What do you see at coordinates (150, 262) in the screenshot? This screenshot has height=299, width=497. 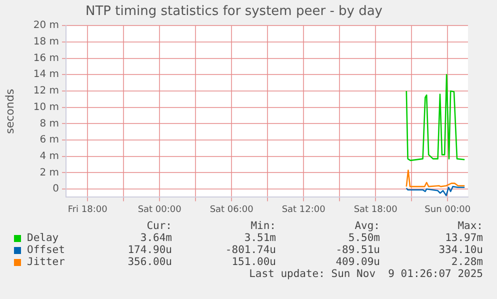 I see `text: 356.00u` at bounding box center [150, 262].